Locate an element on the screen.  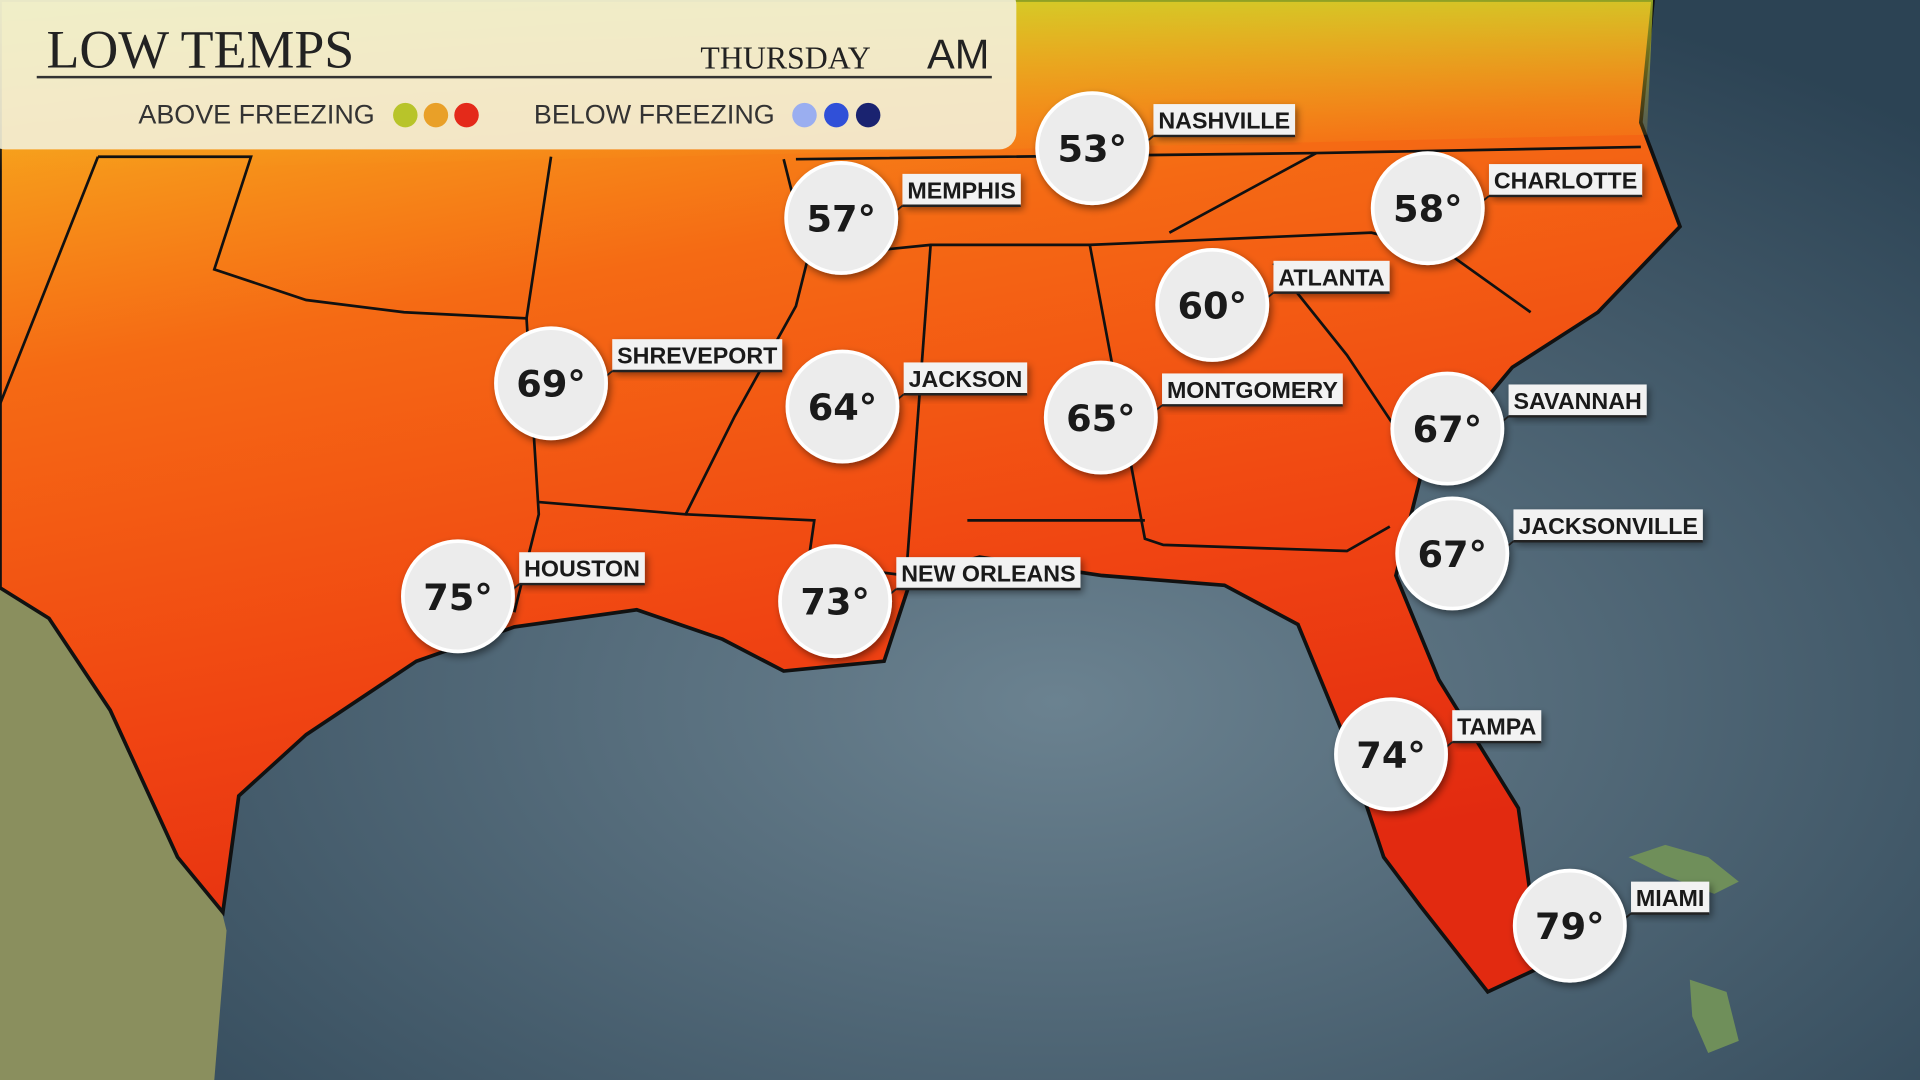
city-marker: MIAMI 79° is located at coordinates (1611, 925).